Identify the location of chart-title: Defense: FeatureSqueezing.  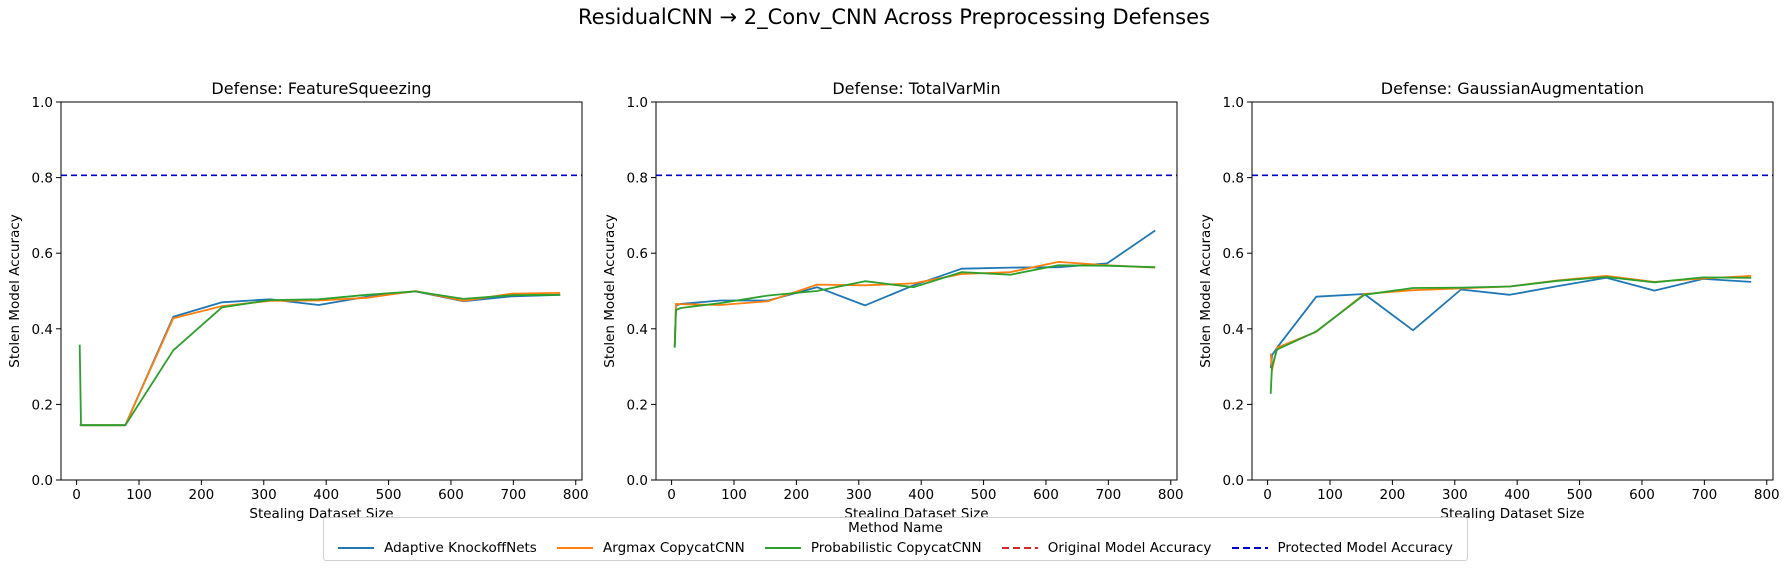
(321, 88).